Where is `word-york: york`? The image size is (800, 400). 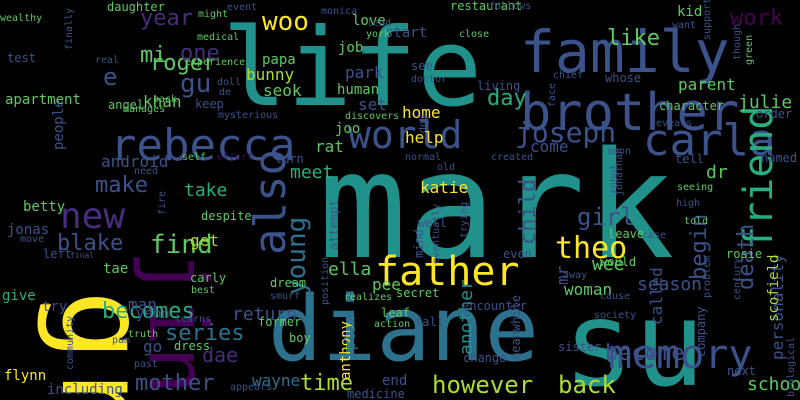
word-york: york is located at coordinates (378, 34).